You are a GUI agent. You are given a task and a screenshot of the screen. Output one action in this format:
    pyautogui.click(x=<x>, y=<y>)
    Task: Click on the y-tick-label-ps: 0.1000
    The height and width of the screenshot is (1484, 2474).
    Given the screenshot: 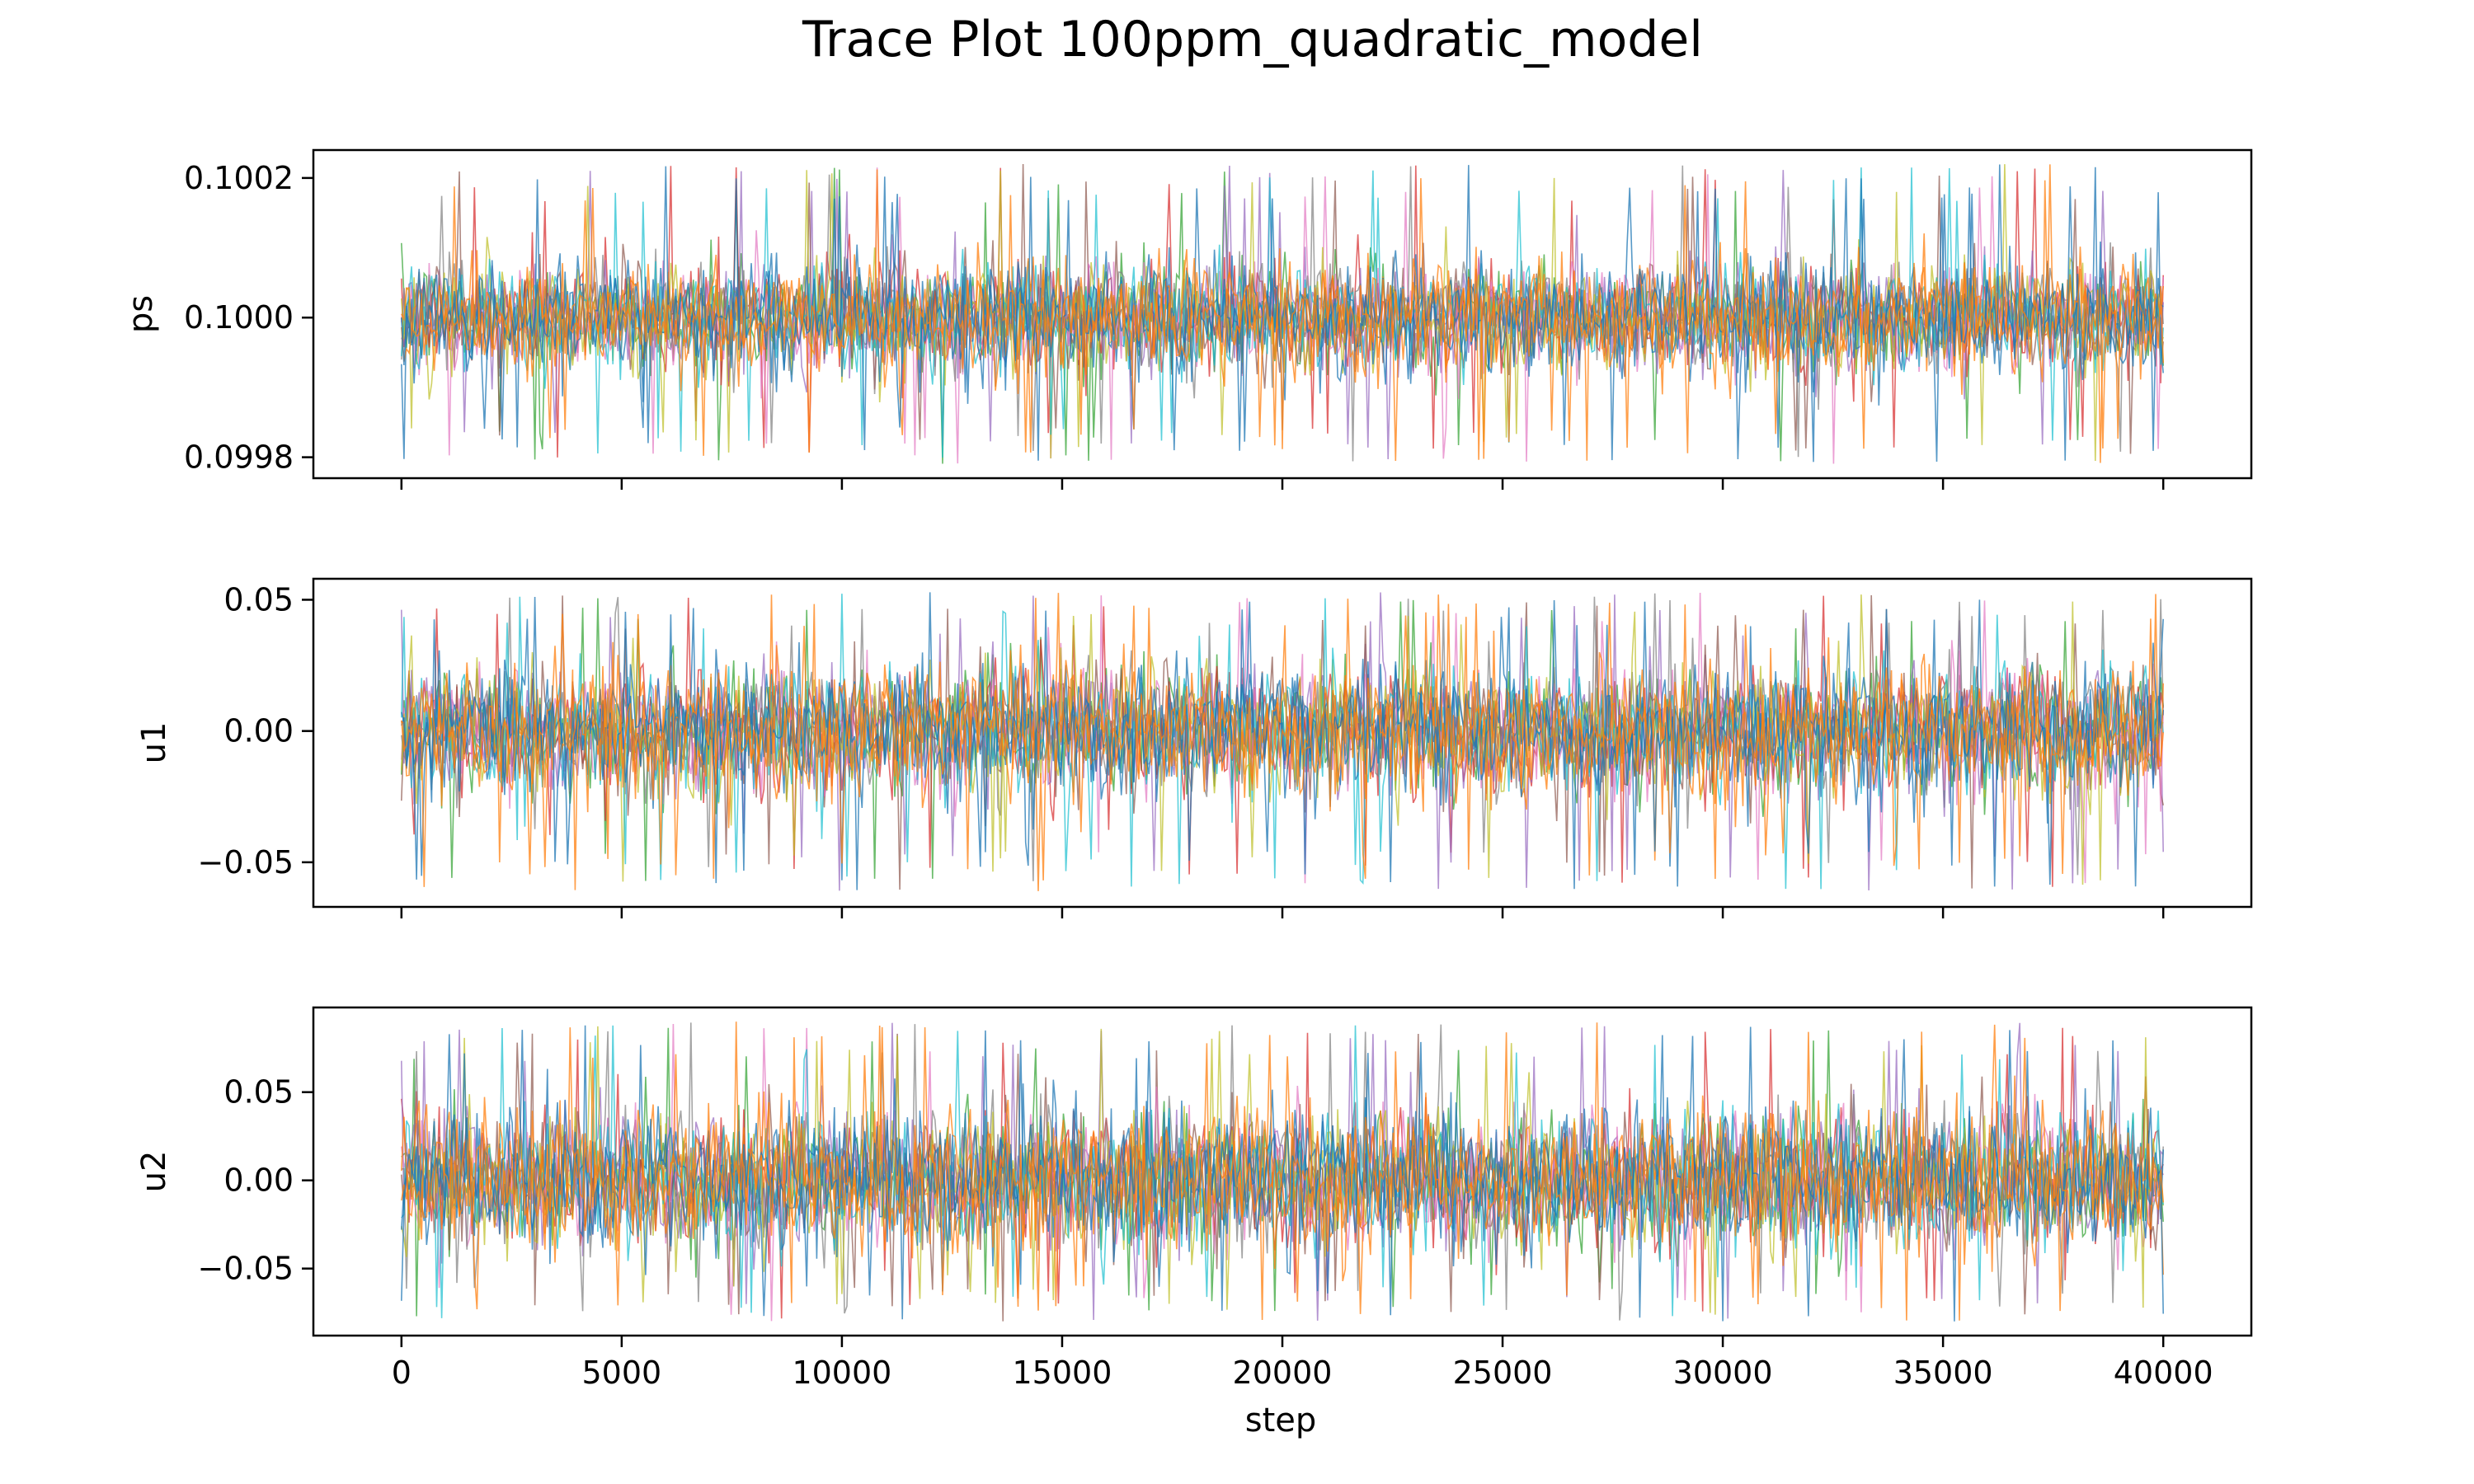 What is the action you would take?
    pyautogui.click(x=239, y=317)
    